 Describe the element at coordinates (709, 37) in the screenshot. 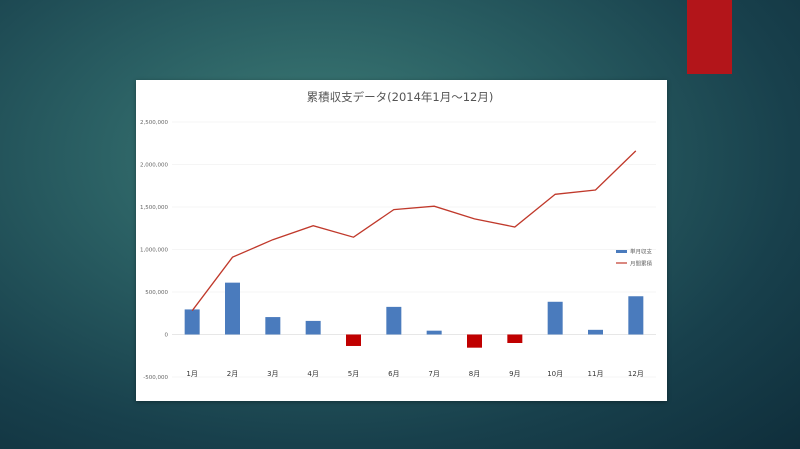

I see `slide-accent-bar` at that location.